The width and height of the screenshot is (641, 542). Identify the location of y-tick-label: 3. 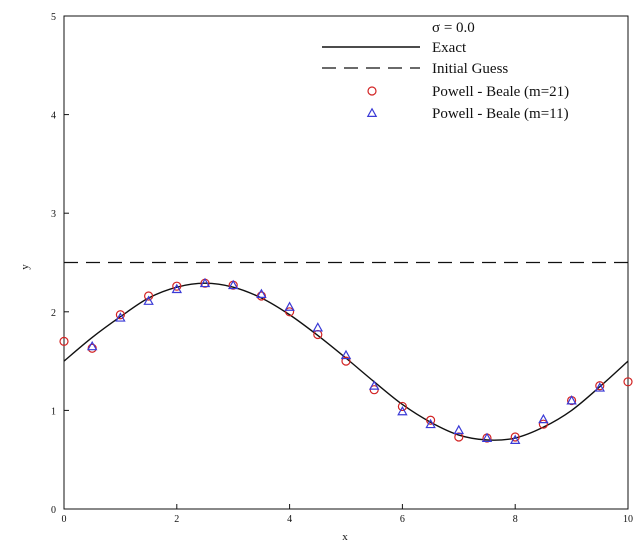
(53, 214).